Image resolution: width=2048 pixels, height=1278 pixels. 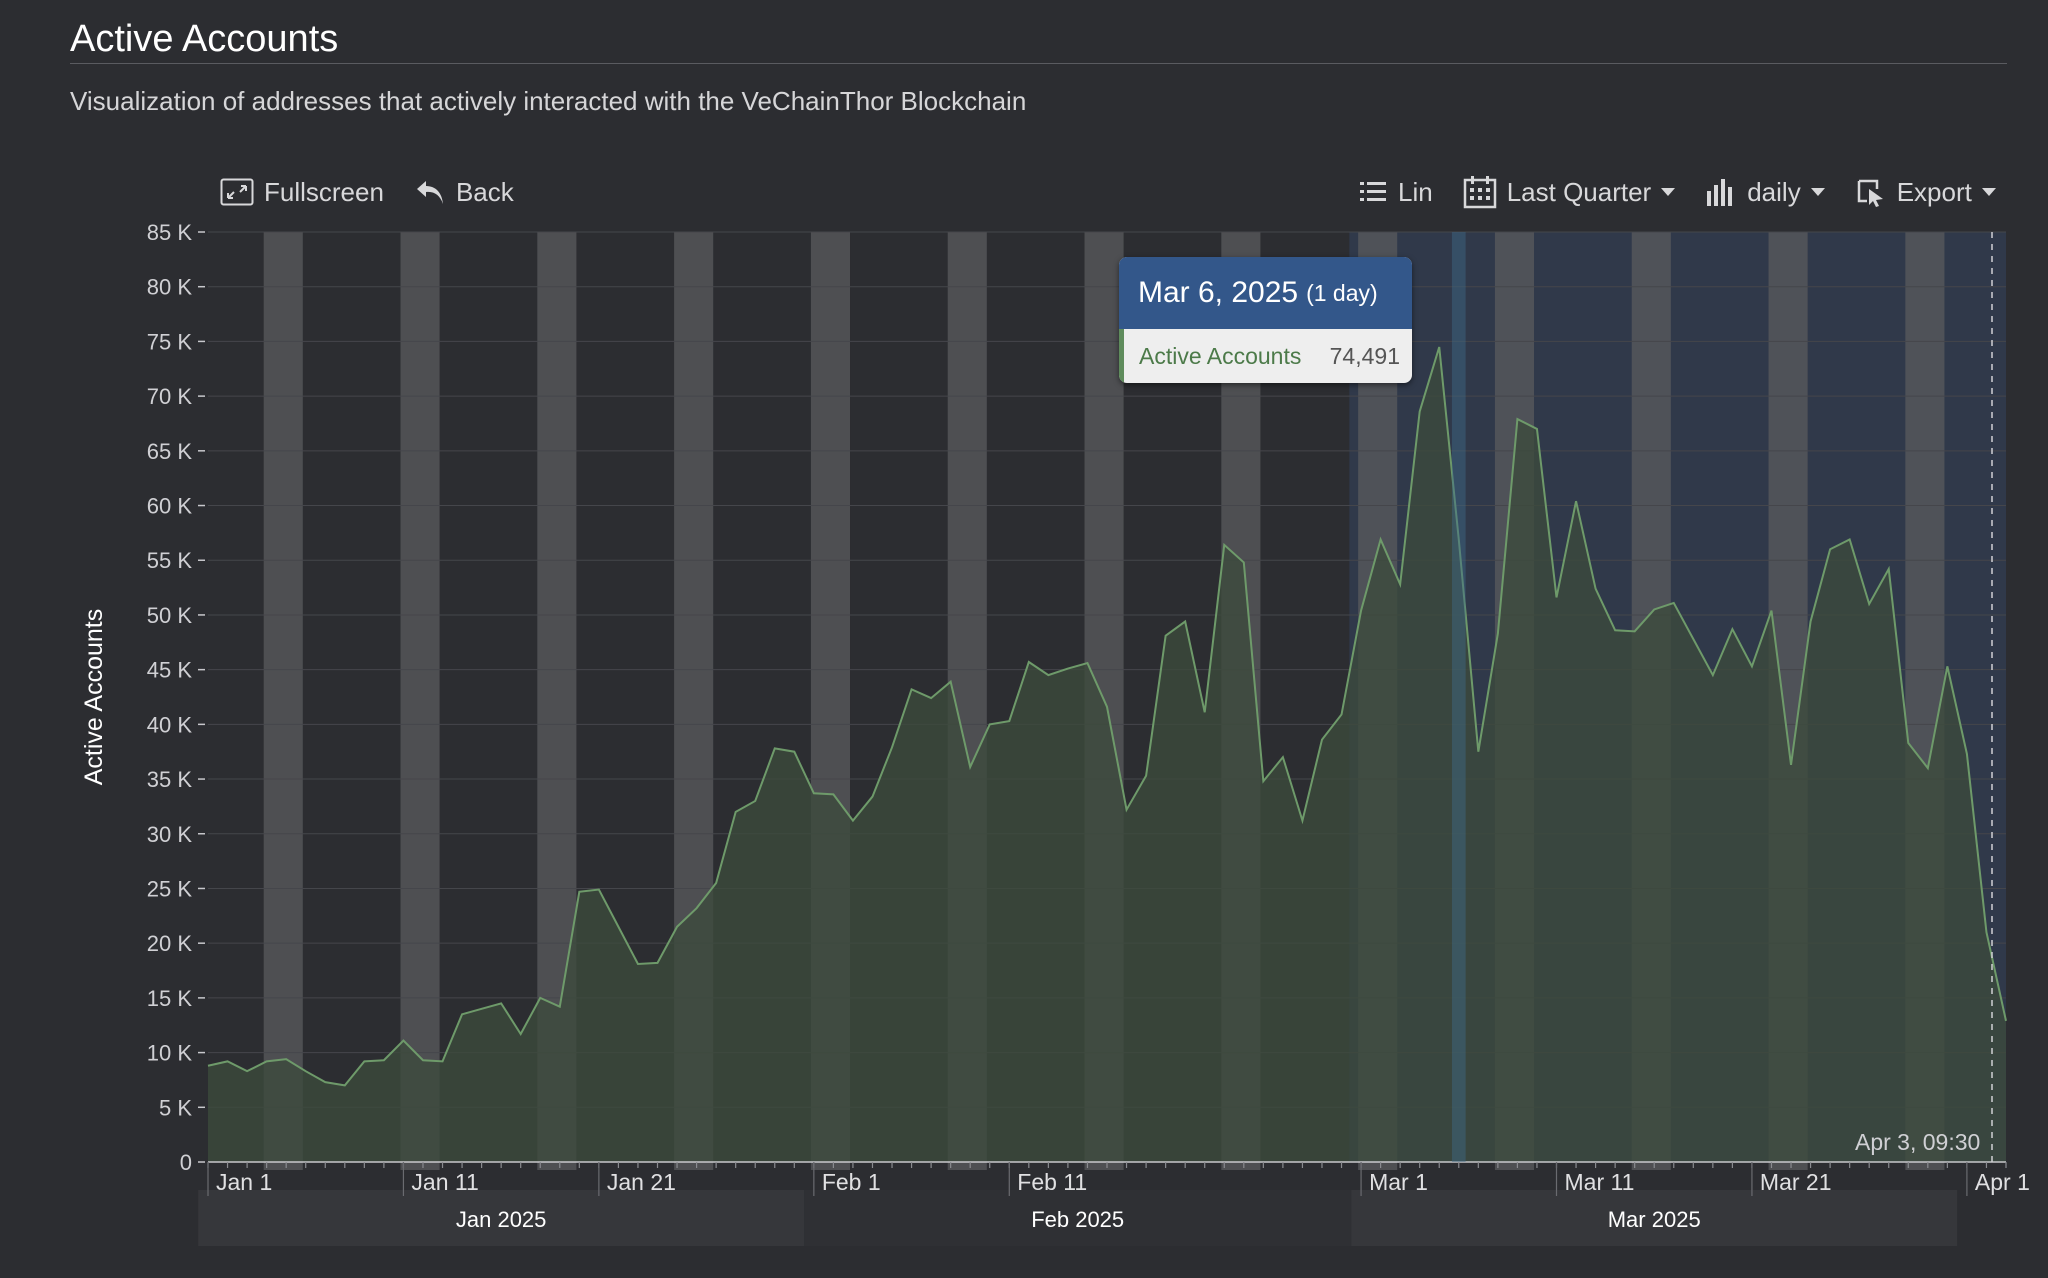 I want to click on y-tick-label: 40 K, so click(x=170, y=724).